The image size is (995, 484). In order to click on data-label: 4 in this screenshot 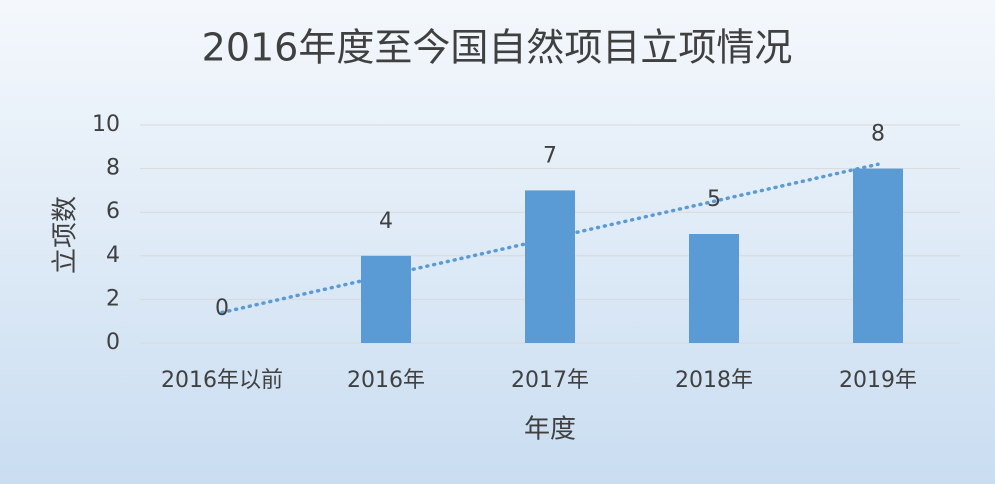, I will do `click(386, 221)`.